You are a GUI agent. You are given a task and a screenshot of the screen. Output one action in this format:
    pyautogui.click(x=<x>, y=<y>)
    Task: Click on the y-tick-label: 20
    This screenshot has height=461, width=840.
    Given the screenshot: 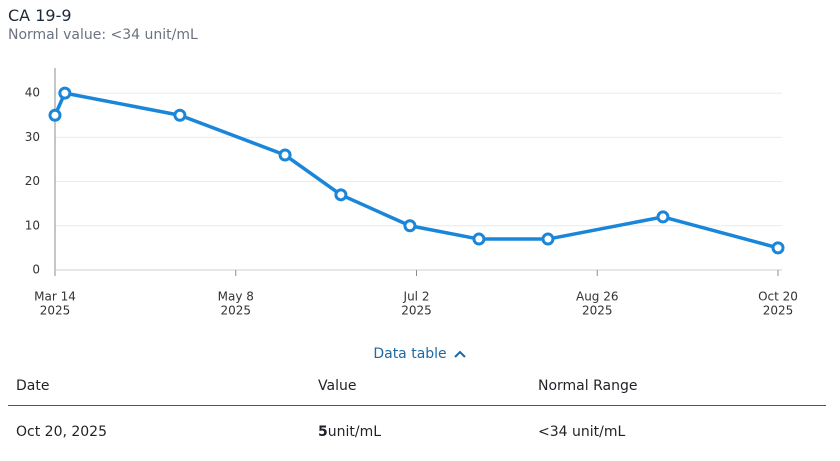 What is the action you would take?
    pyautogui.click(x=32, y=181)
    